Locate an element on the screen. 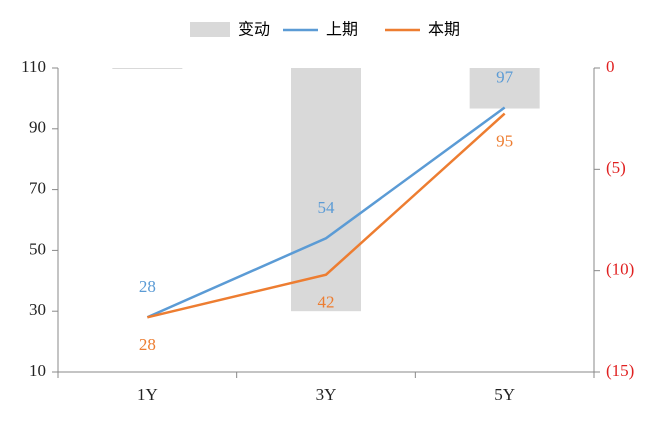  legend: 变动 上期 本期 is located at coordinates (325, 29).